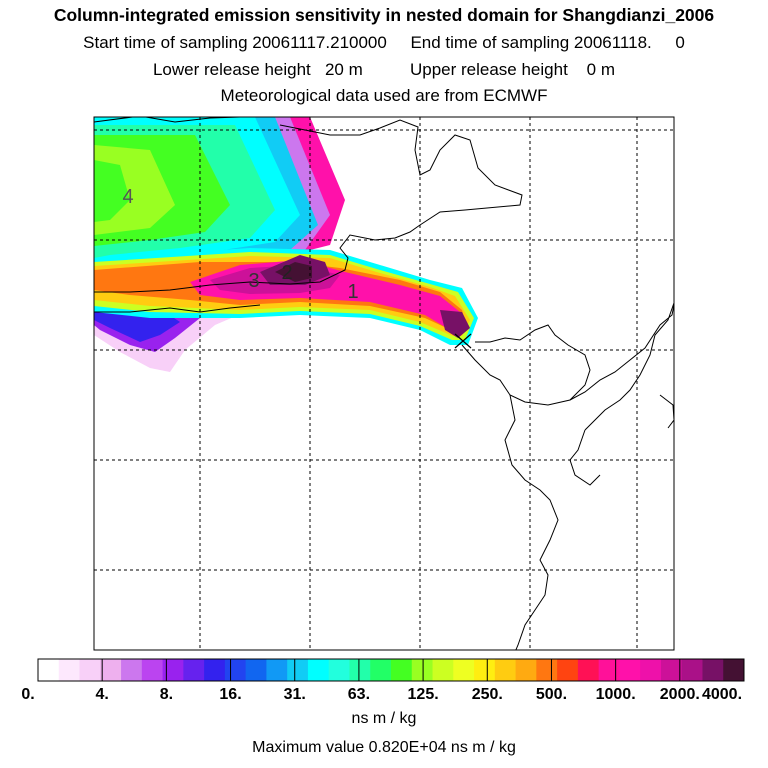 This screenshot has height=768, width=768. Describe the element at coordinates (112, 191) in the screenshot. I see `plume-green-core` at that location.